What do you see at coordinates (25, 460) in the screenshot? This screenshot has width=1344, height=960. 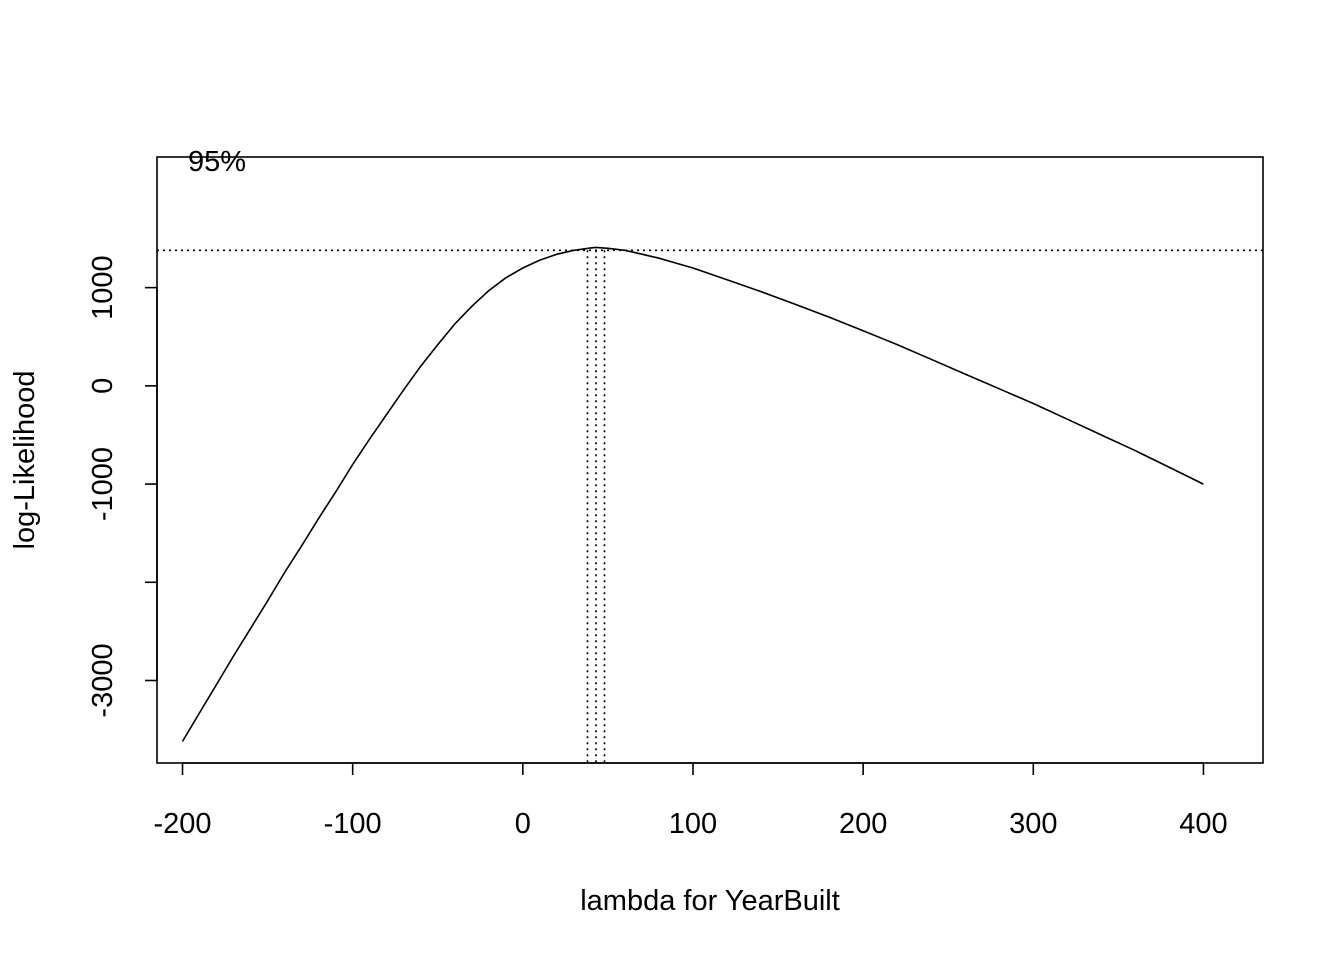 I see `y-axis-label: log-Likelihood` at bounding box center [25, 460].